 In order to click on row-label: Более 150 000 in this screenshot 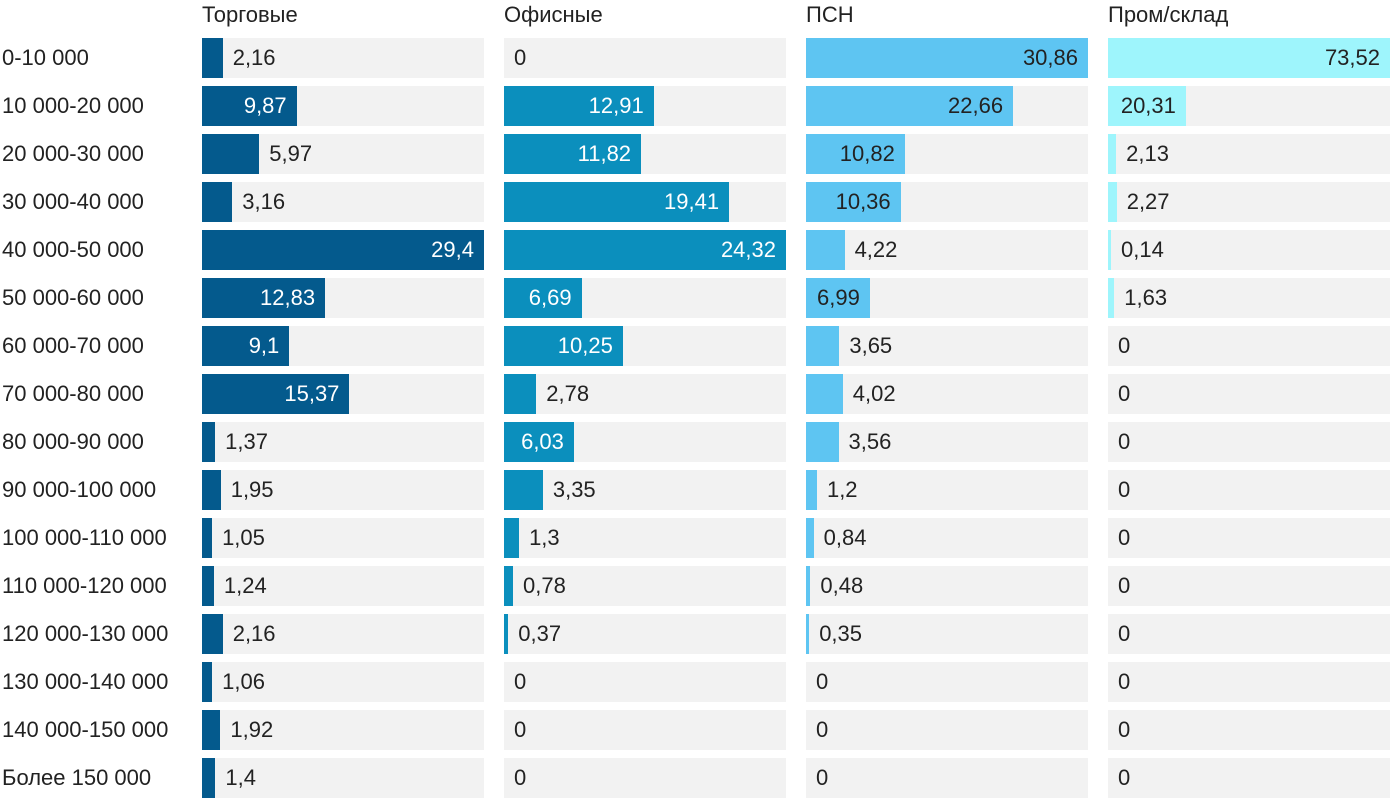, I will do `click(77, 777)`.